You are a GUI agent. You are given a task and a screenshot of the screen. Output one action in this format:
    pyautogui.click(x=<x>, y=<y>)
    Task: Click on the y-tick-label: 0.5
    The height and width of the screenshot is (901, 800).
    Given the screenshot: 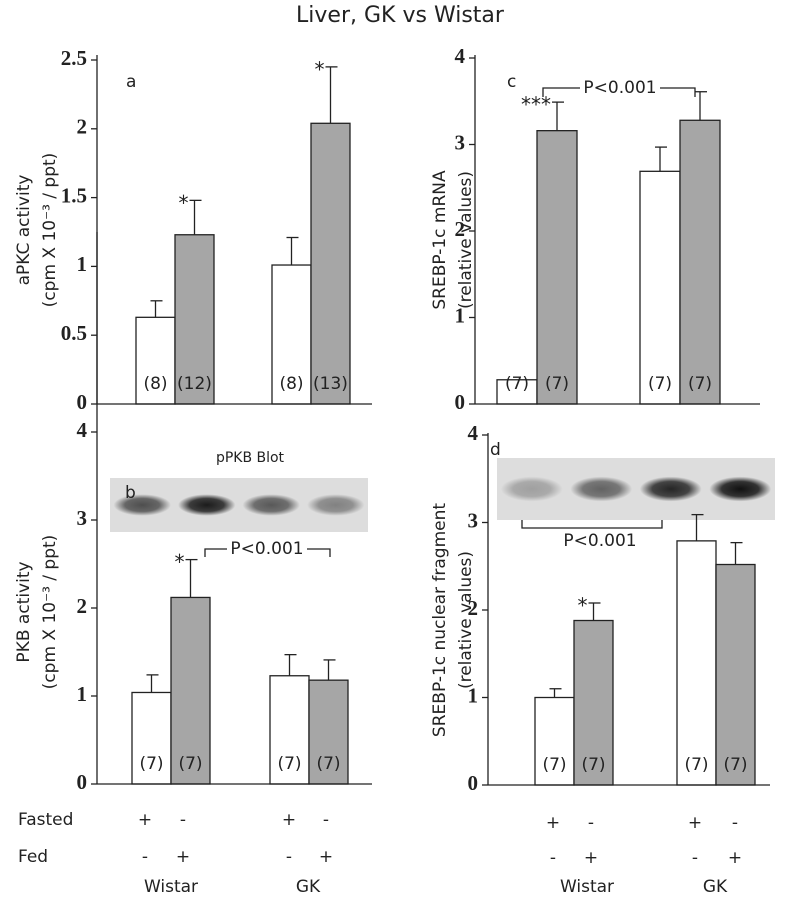 What is the action you would take?
    pyautogui.click(x=74, y=333)
    